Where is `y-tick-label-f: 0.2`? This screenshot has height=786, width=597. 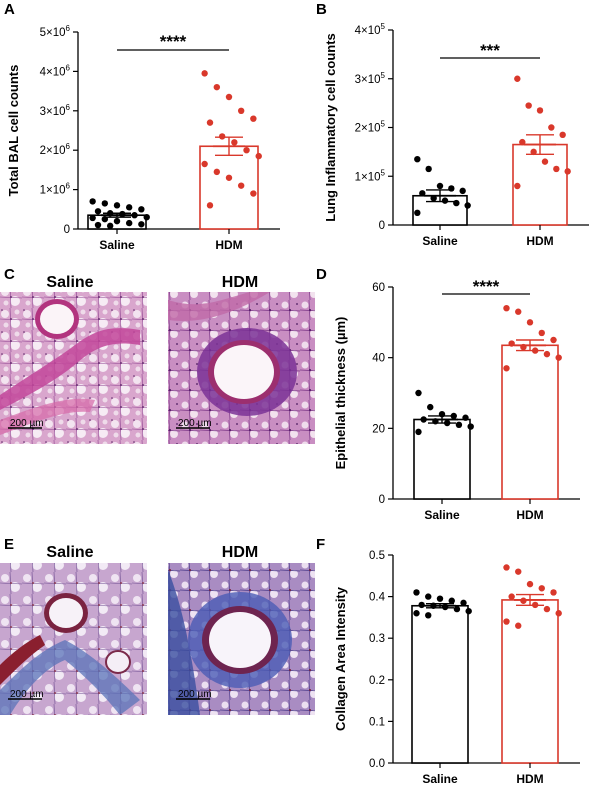 y-tick-label-f: 0.2 is located at coordinates (377, 681).